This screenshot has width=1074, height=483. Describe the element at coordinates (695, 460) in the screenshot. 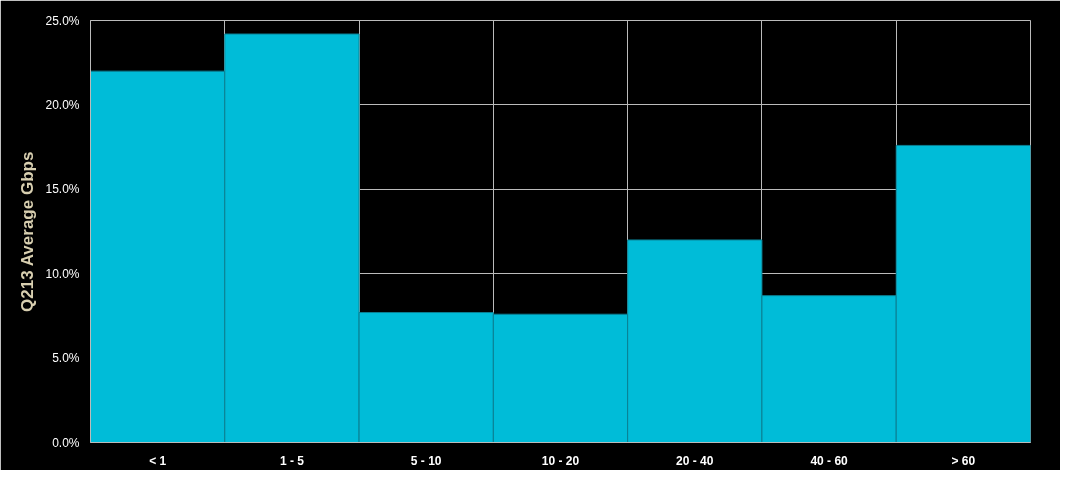

I see `x-tick-label: 20 - 40` at that location.